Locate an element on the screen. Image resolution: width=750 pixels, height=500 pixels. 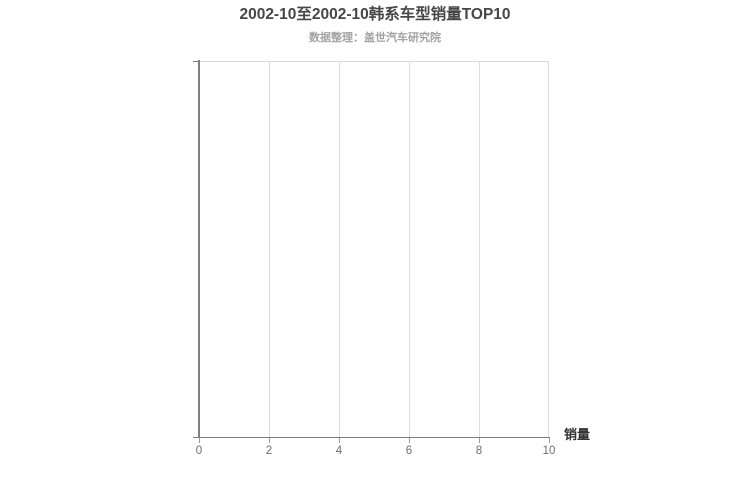
x-axis-label-6: 6 is located at coordinates (409, 451).